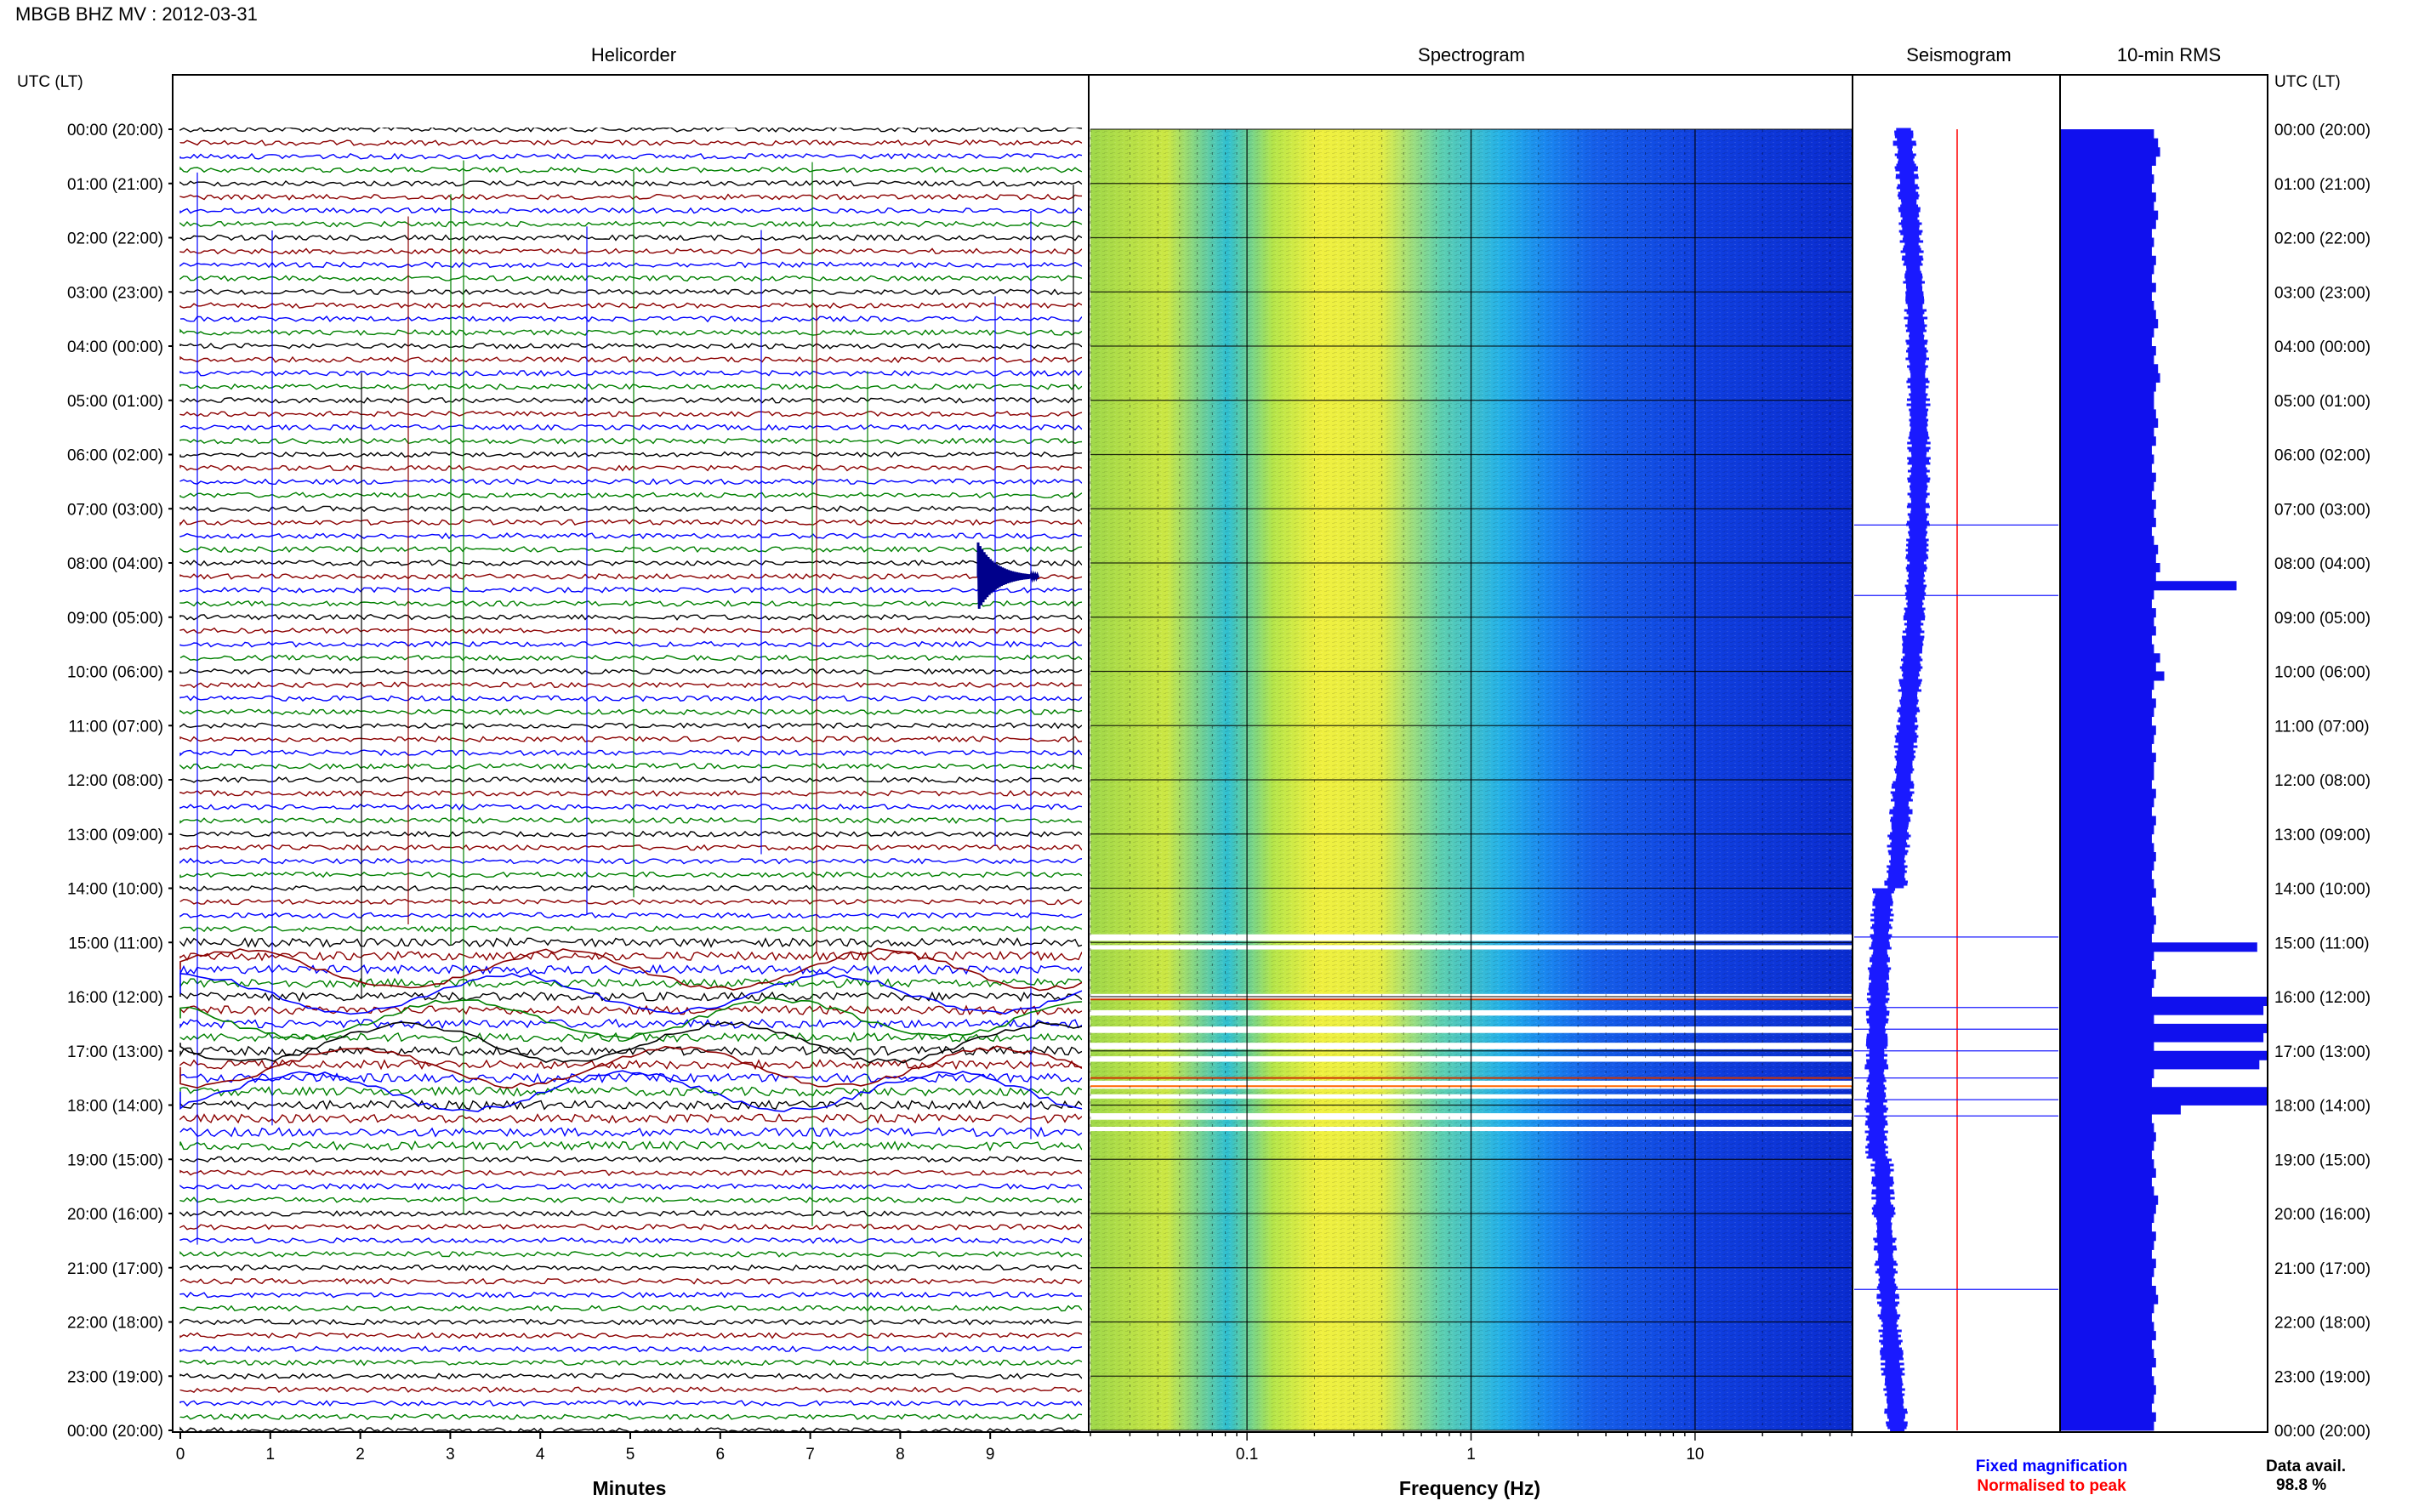 The width and height of the screenshot is (2419, 1512). Describe the element at coordinates (115, 1160) in the screenshot. I see `time-tick-label-left: 19:00 (15:00)` at that location.